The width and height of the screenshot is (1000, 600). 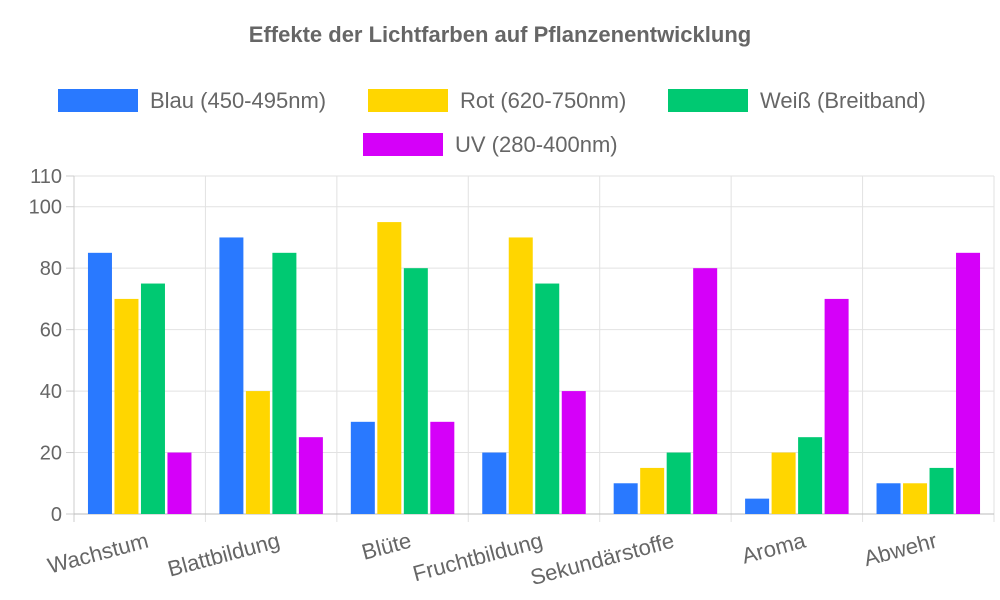 What do you see at coordinates (536, 144) in the screenshot?
I see `legend-label-4: UV (280-400nm)` at bounding box center [536, 144].